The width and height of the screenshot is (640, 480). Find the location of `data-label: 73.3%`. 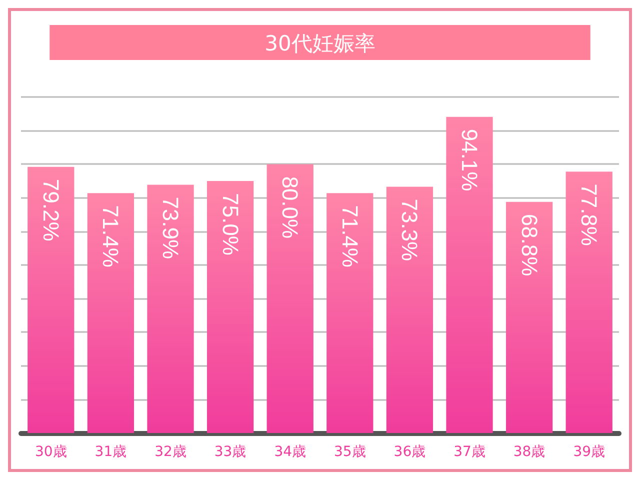

data-label: 73.3% is located at coordinates (409, 230).